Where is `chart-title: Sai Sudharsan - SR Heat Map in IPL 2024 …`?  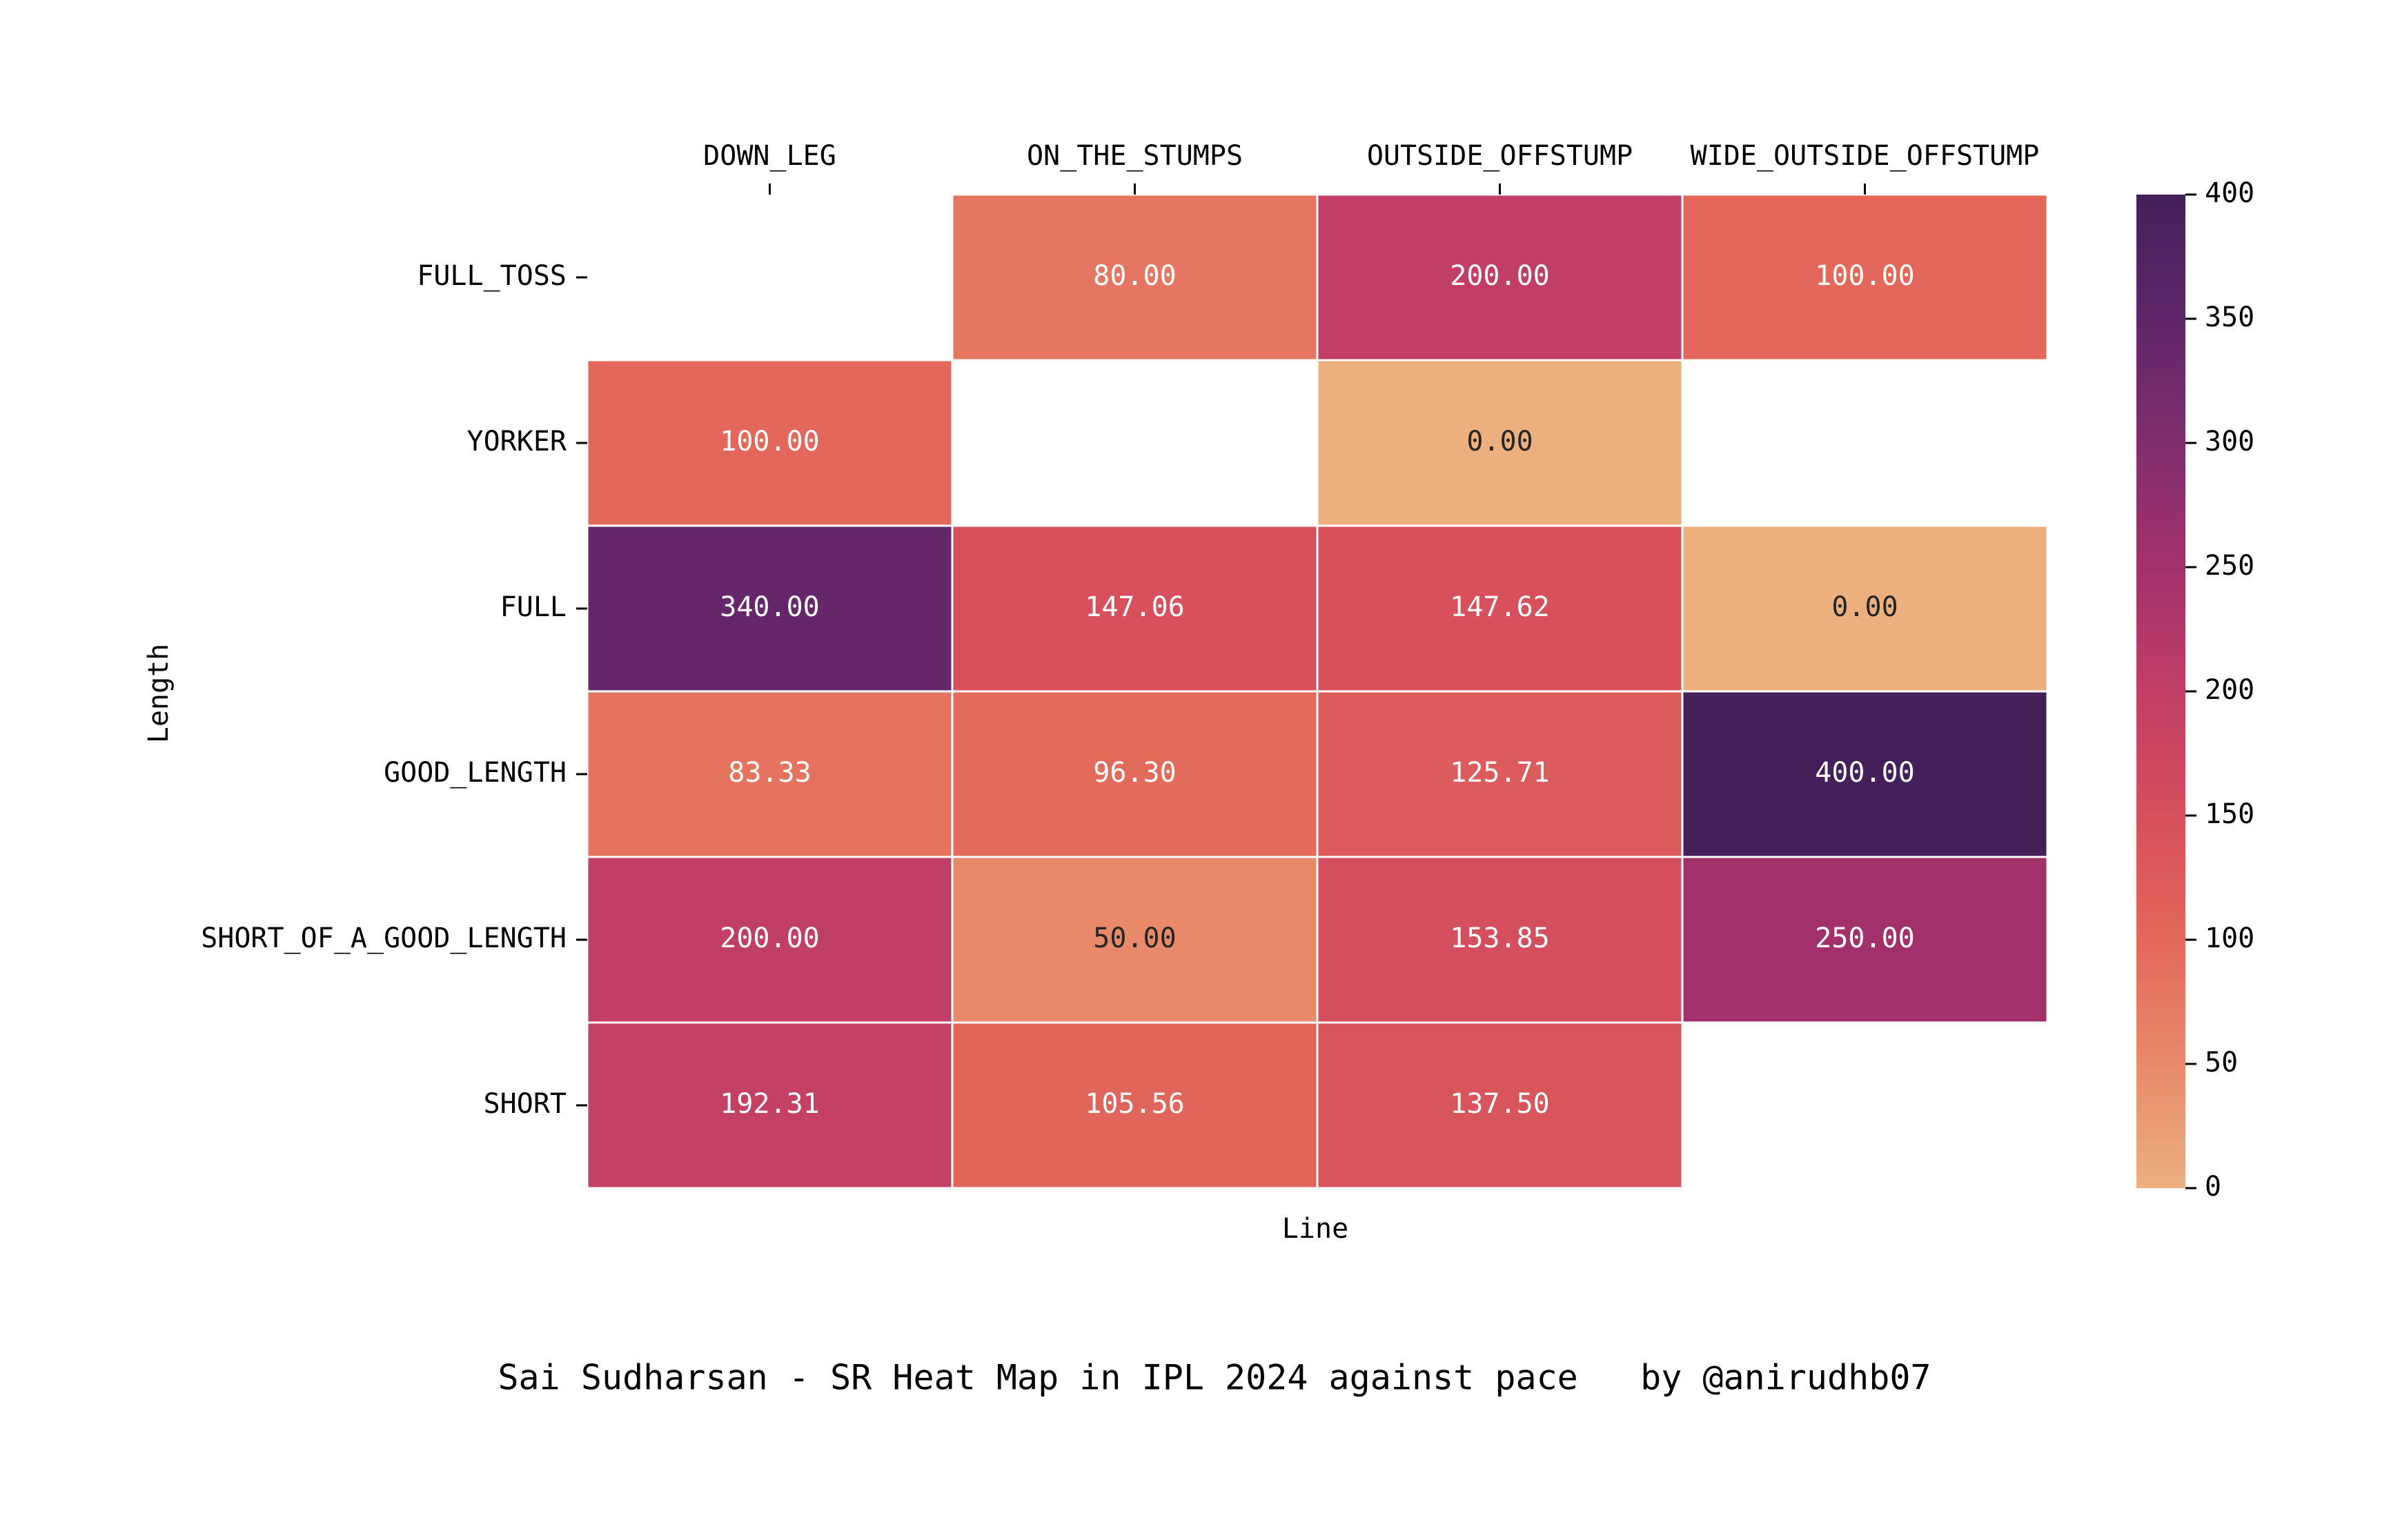 chart-title: Sai Sudharsan - SR Heat Map in IPL 2024 … is located at coordinates (1215, 1378).